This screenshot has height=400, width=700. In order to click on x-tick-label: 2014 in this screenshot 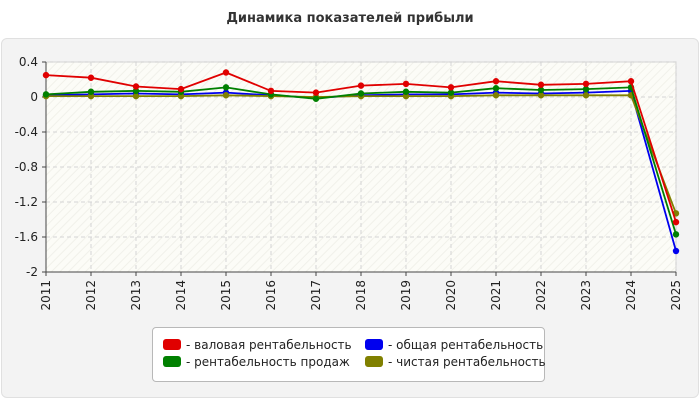, I will do `click(181, 295)`.